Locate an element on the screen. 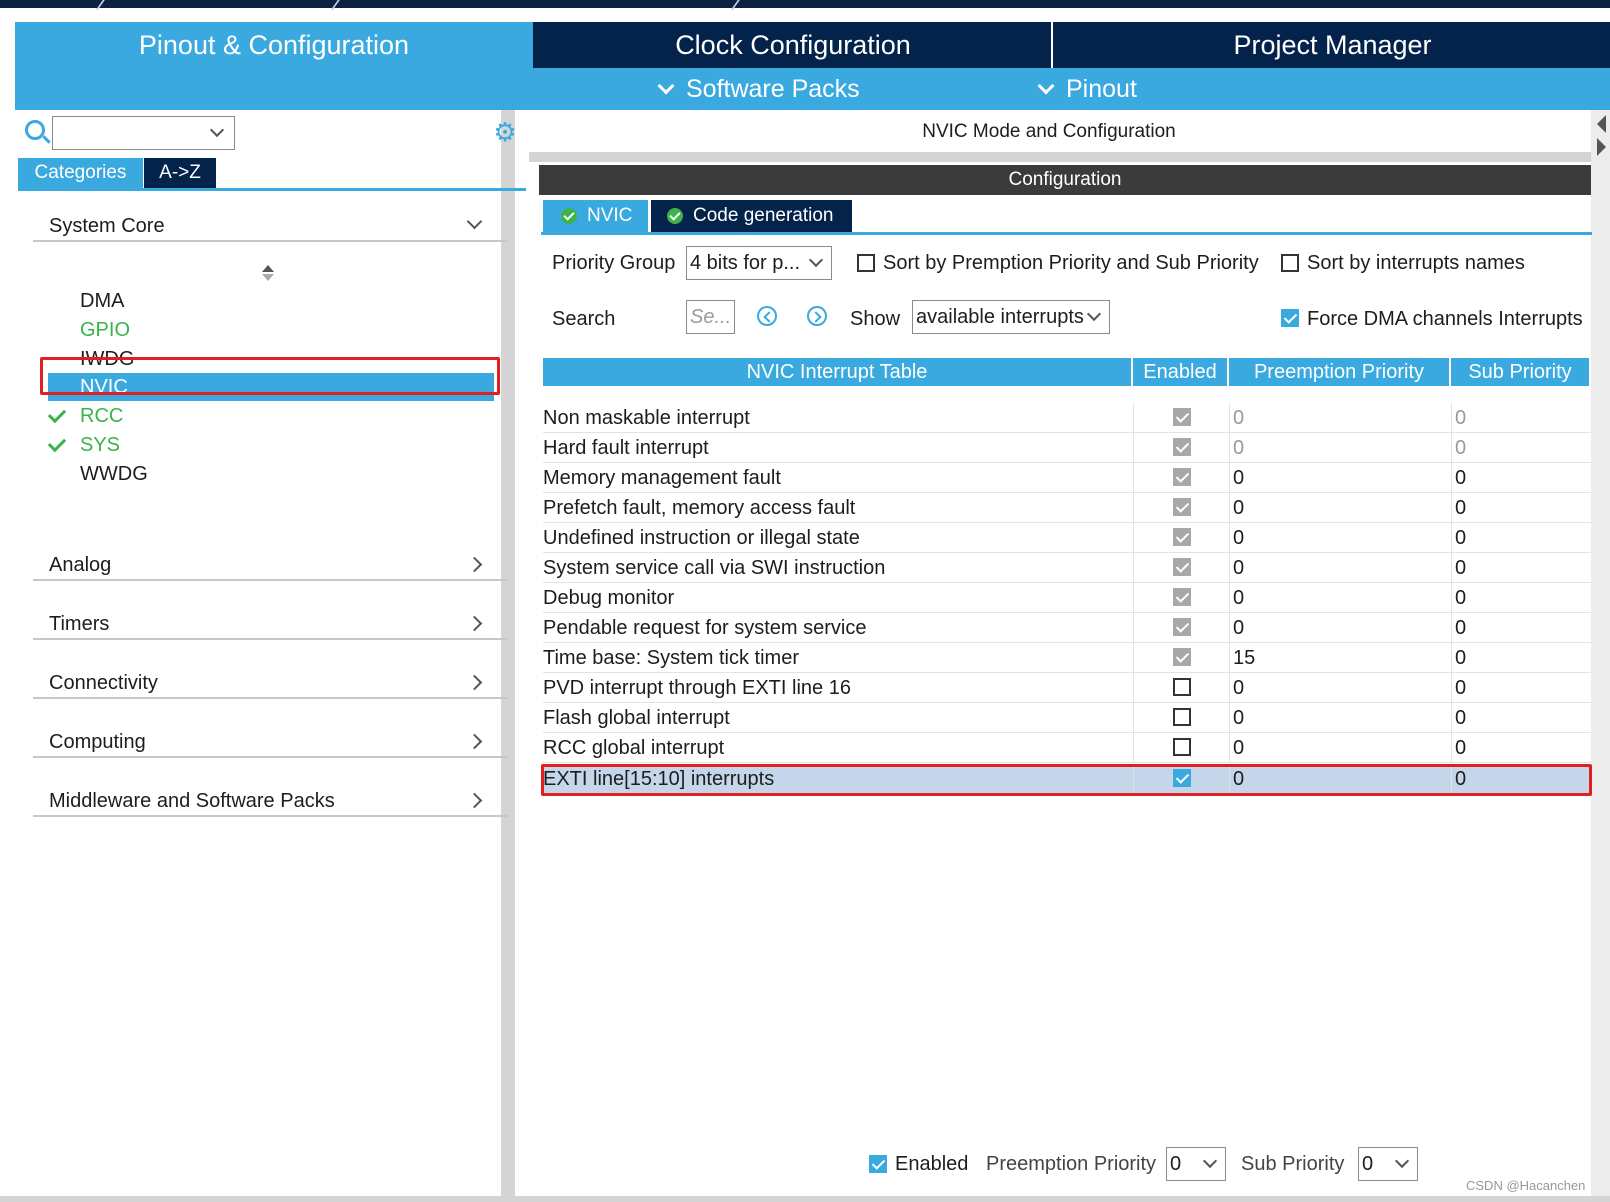 This screenshot has width=1610, height=1202. force-dma-checkbox is located at coordinates (1290, 318).